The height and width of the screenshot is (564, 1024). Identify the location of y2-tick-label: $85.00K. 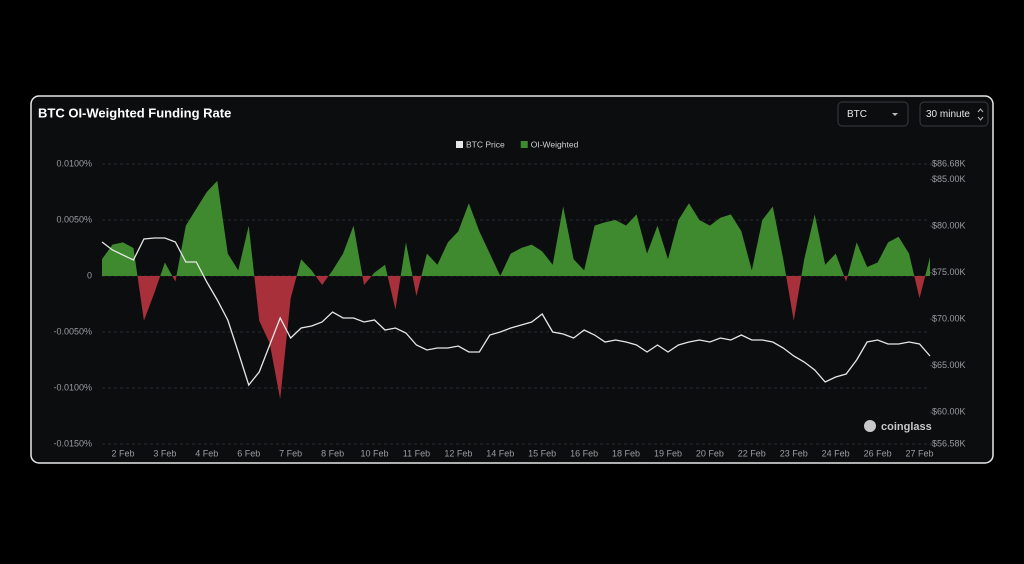
(949, 179).